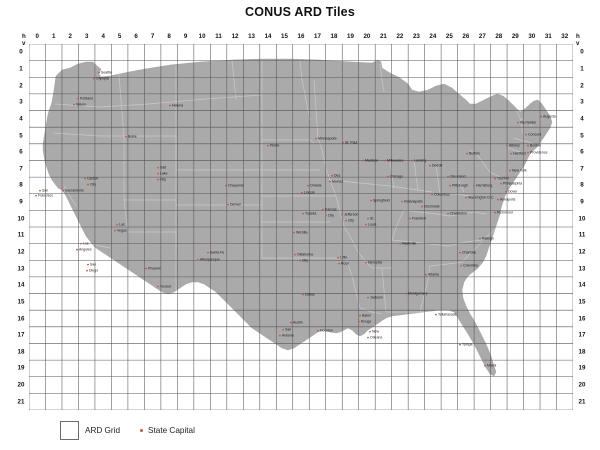  Describe the element at coordinates (449, 36) in the screenshot. I see `axis-h-tick-25: 25` at that location.